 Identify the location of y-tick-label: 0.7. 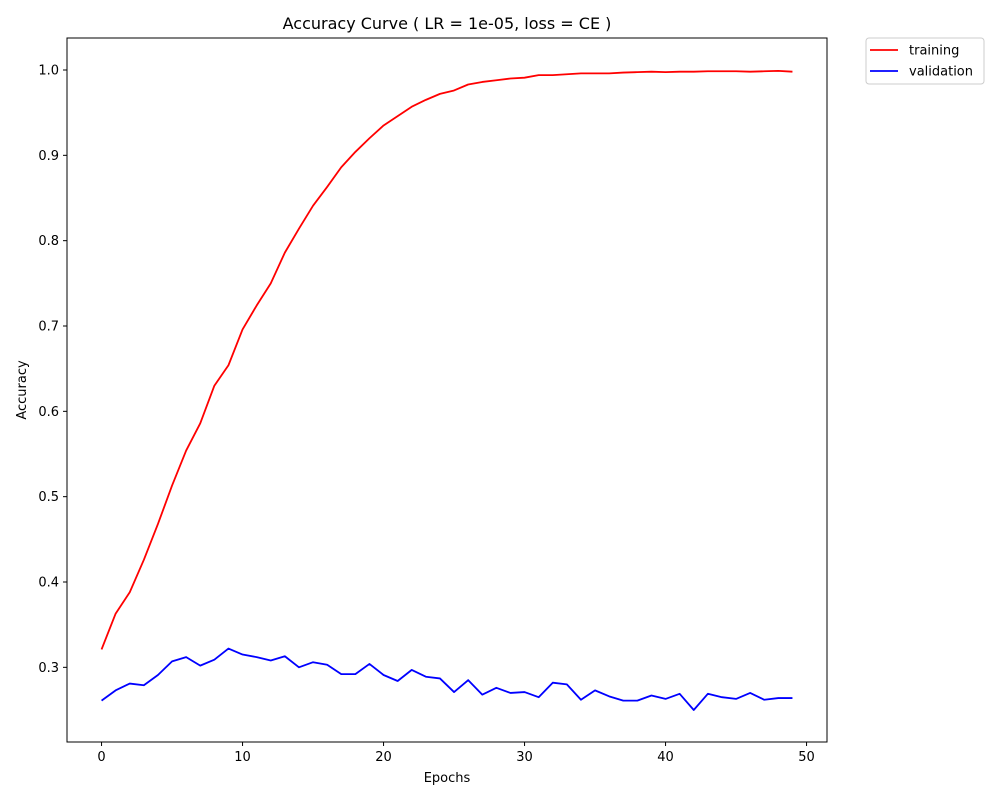
(48, 327).